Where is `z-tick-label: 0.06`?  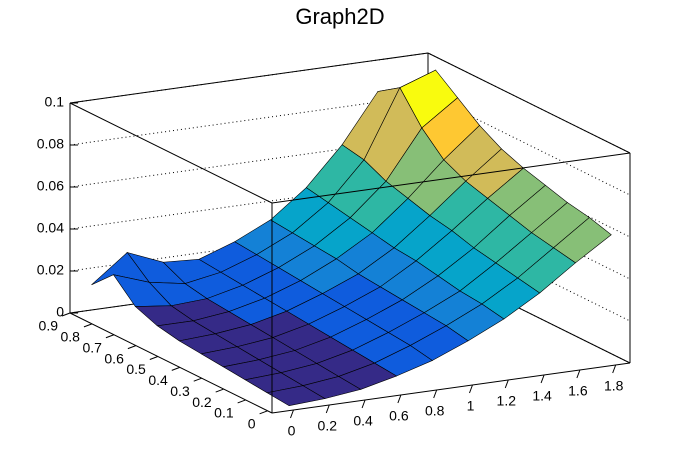 z-tick-label: 0.06 is located at coordinates (50, 186).